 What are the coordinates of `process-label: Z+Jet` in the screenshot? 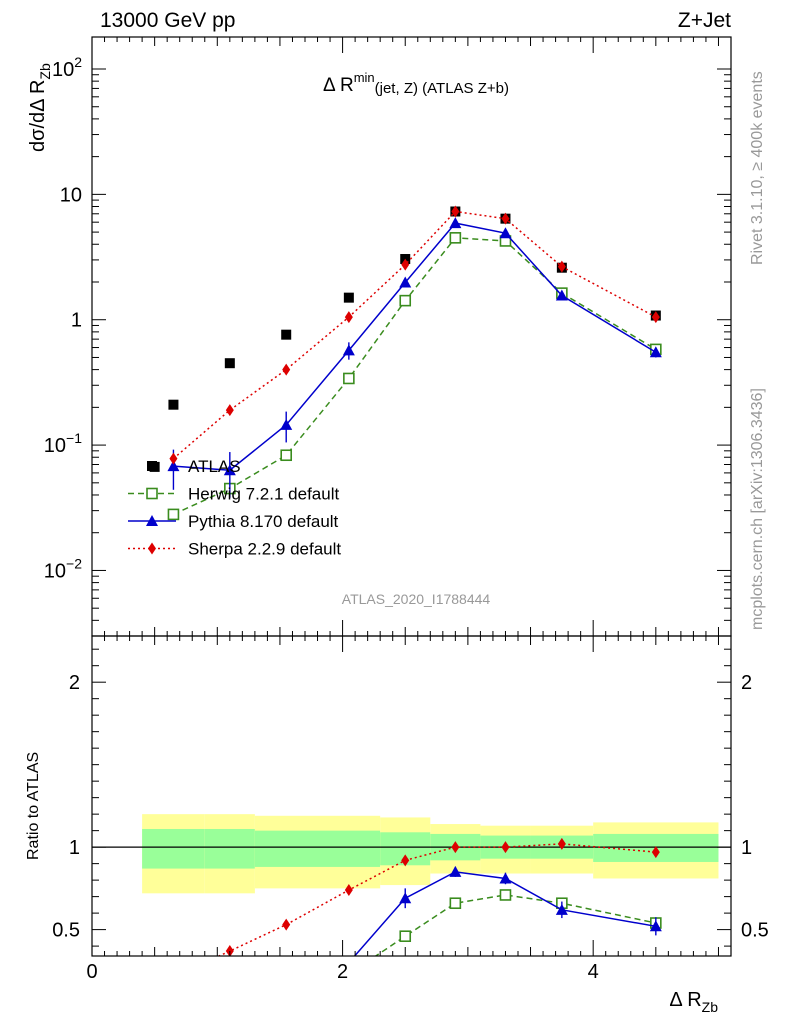 It's located at (704, 20).